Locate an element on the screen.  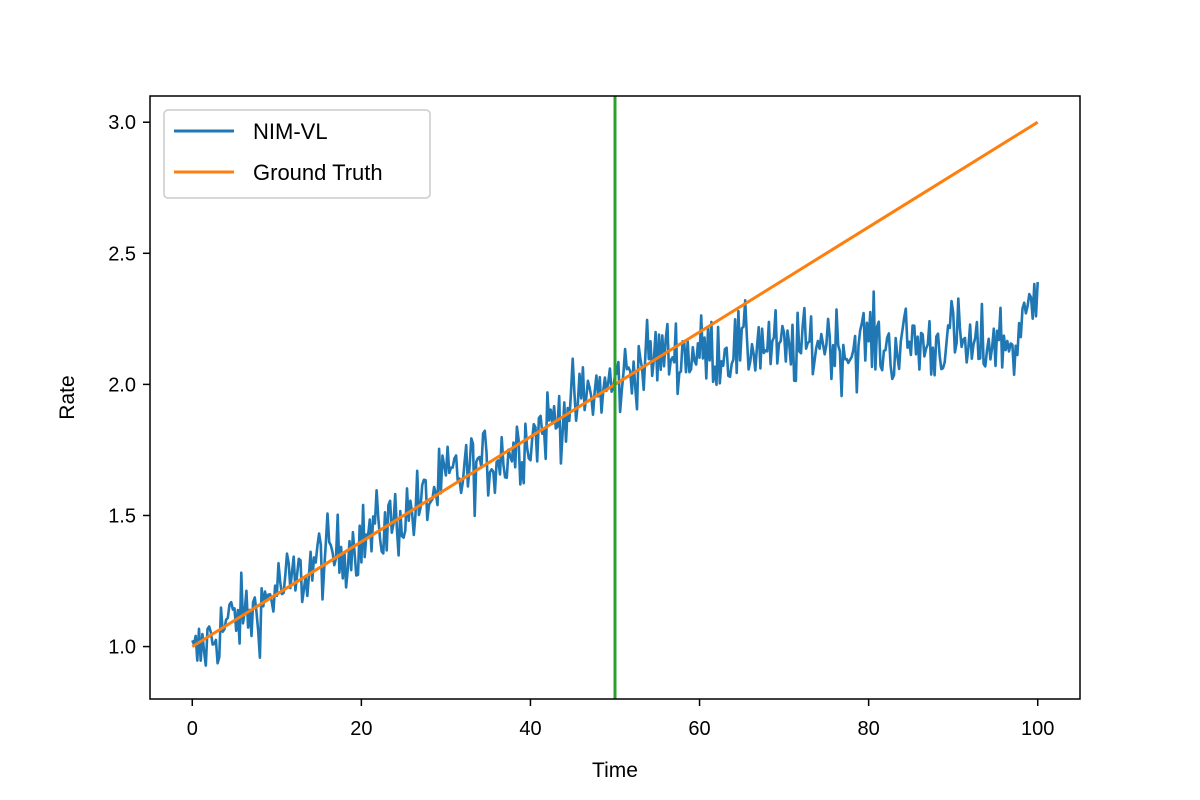
y-ticks: 1.0 1.5 2.0 2.5 3.0 is located at coordinates (129, 385).